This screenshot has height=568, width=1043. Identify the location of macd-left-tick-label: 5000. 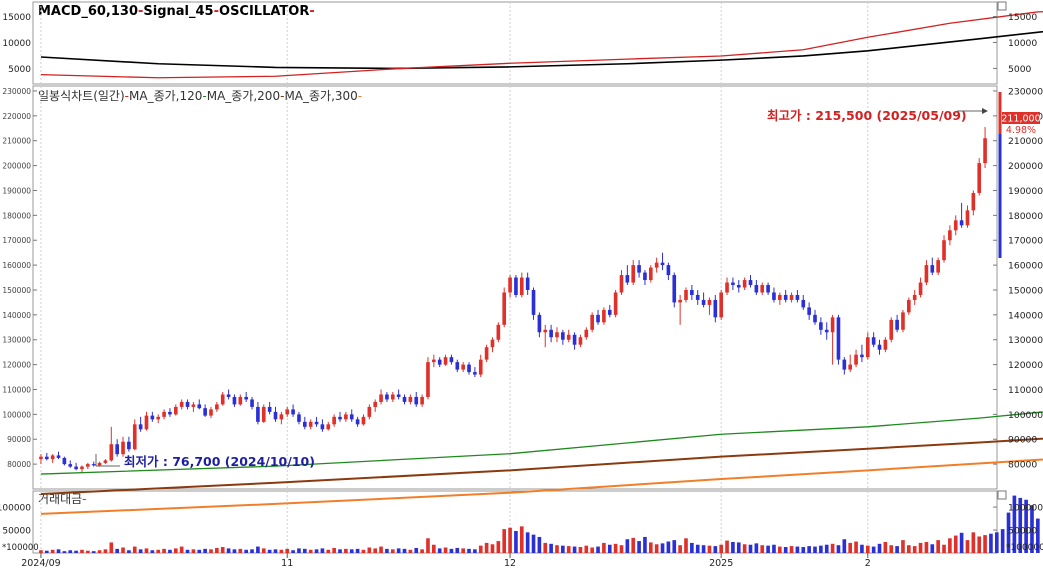
(19, 70).